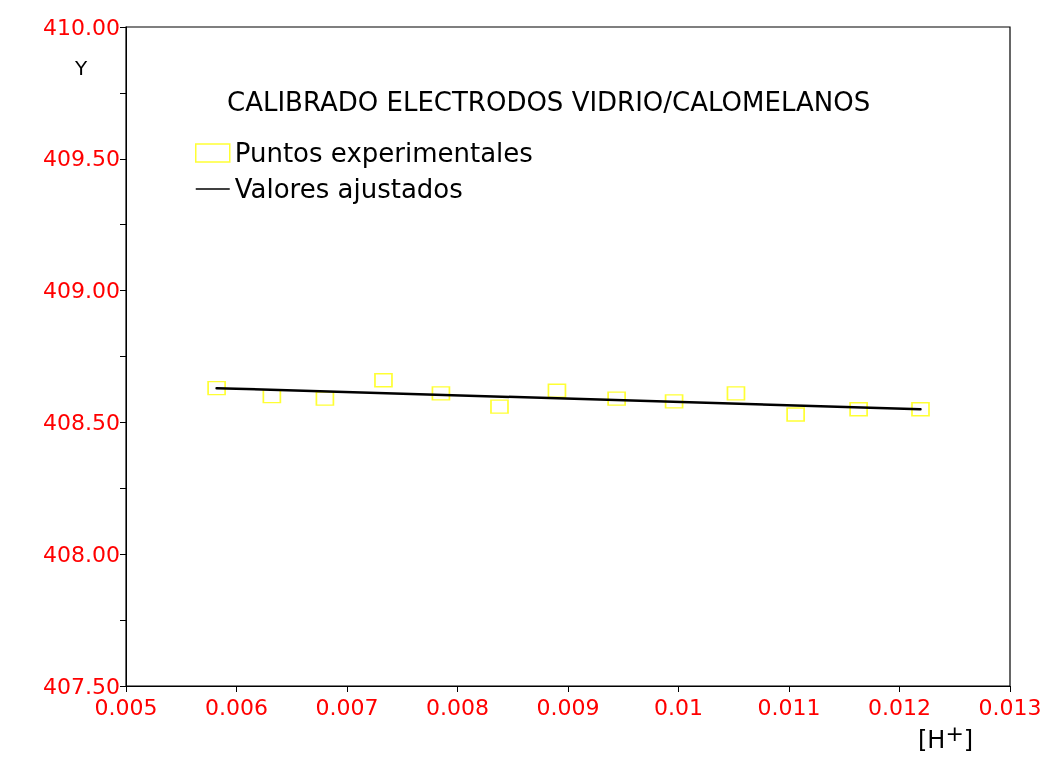  Describe the element at coordinates (236, 707) in the screenshot. I see `x-tick-label: 0.006` at that location.